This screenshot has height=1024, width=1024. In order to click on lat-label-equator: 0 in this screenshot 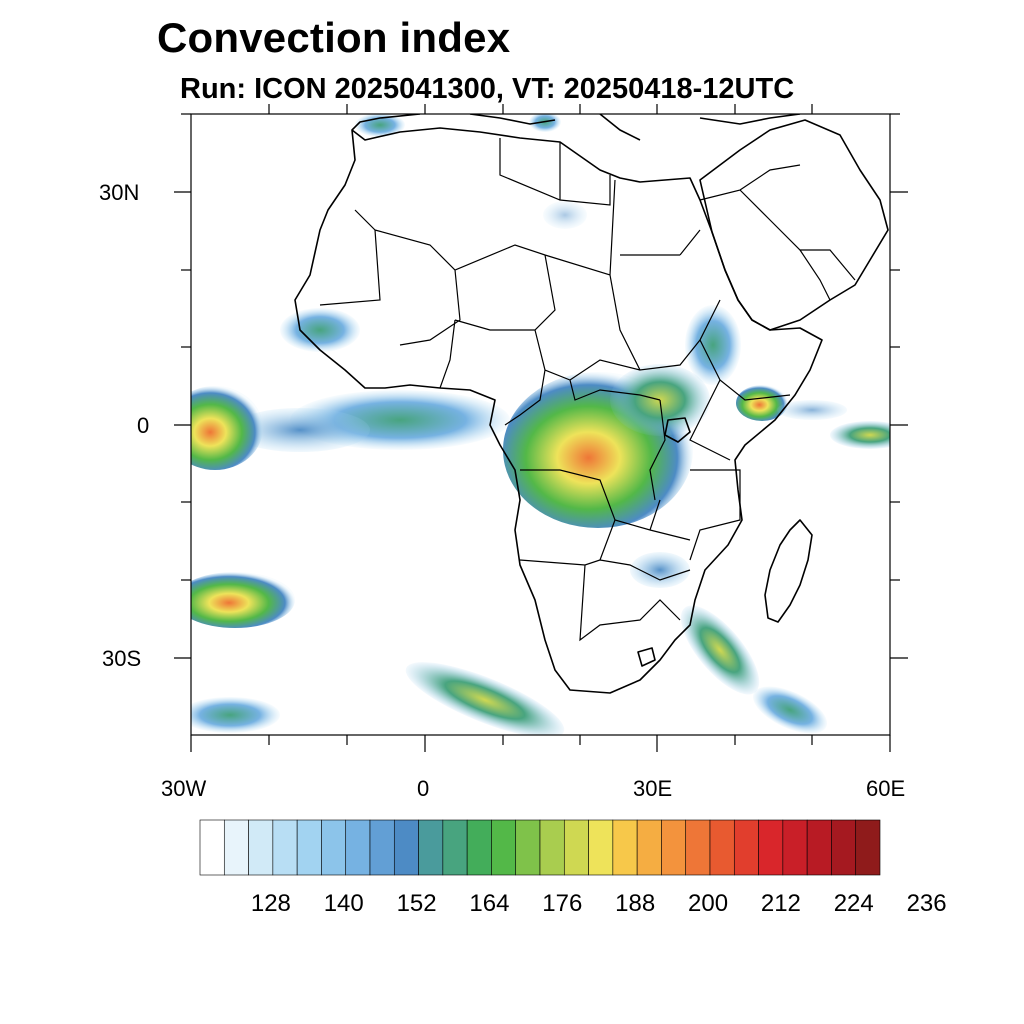, I will do `click(143, 425)`.